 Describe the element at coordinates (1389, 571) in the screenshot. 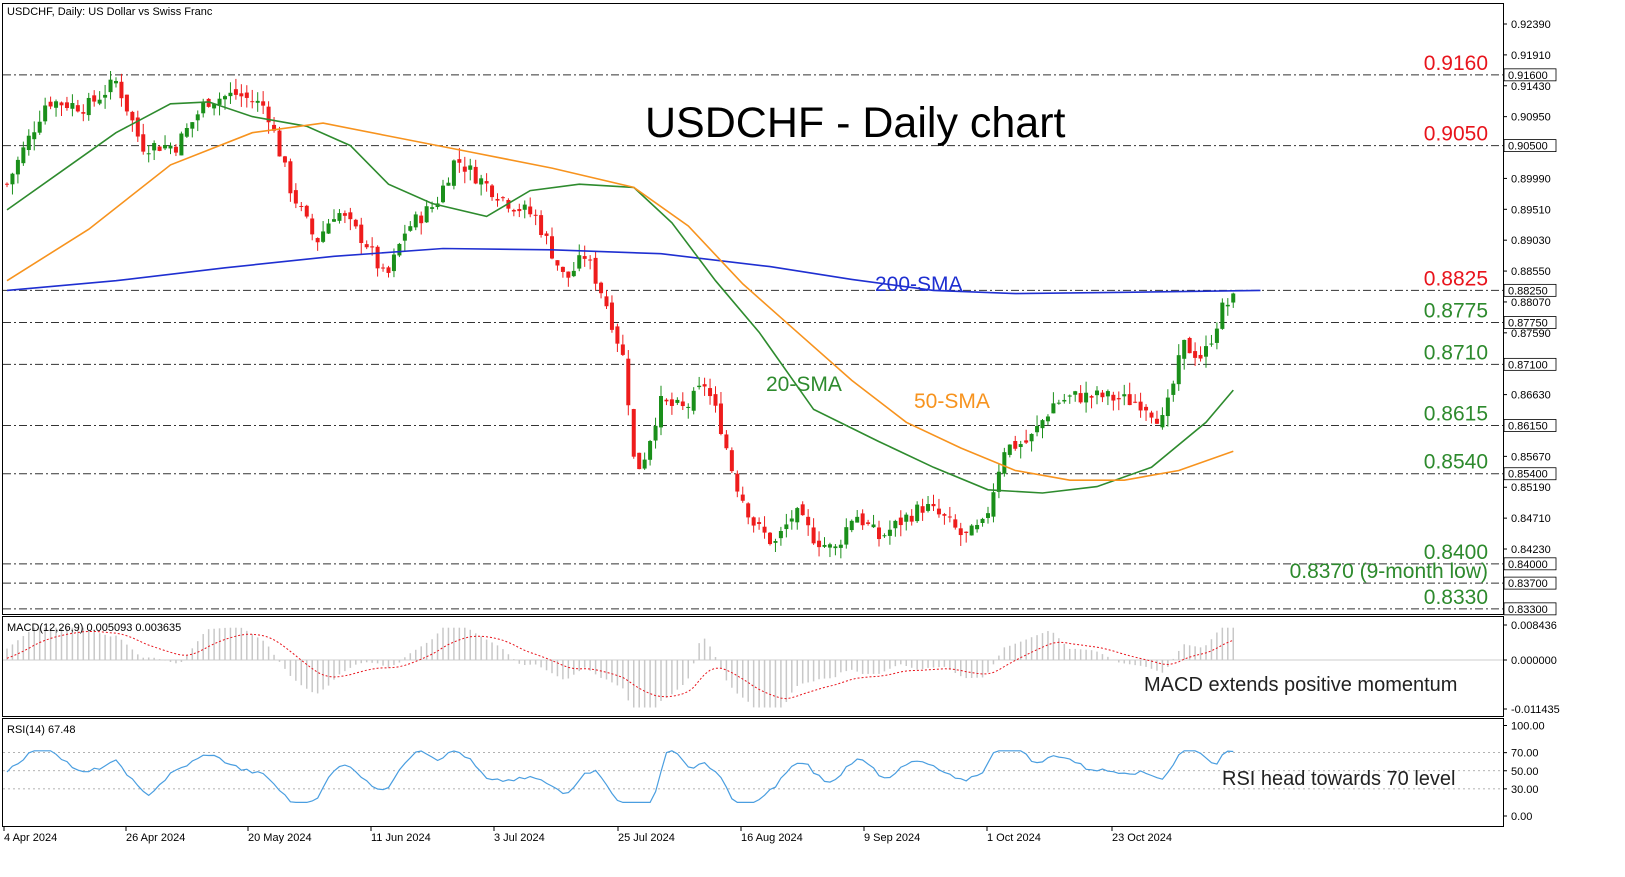

I see `level-label: 0.8370 (9-month low)` at that location.